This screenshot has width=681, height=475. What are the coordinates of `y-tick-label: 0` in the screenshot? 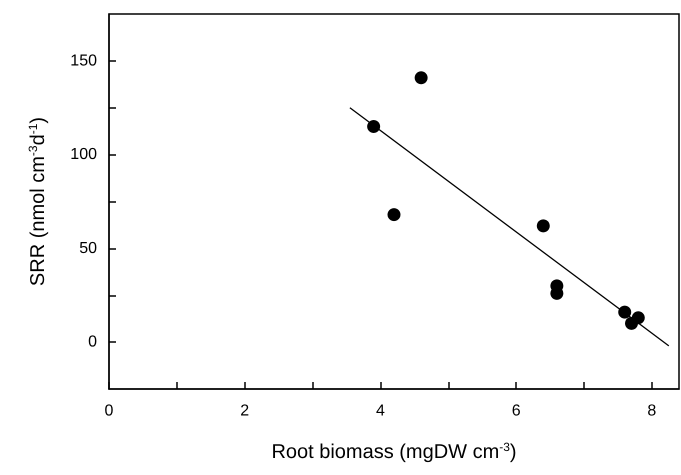 It's located at (93, 342).